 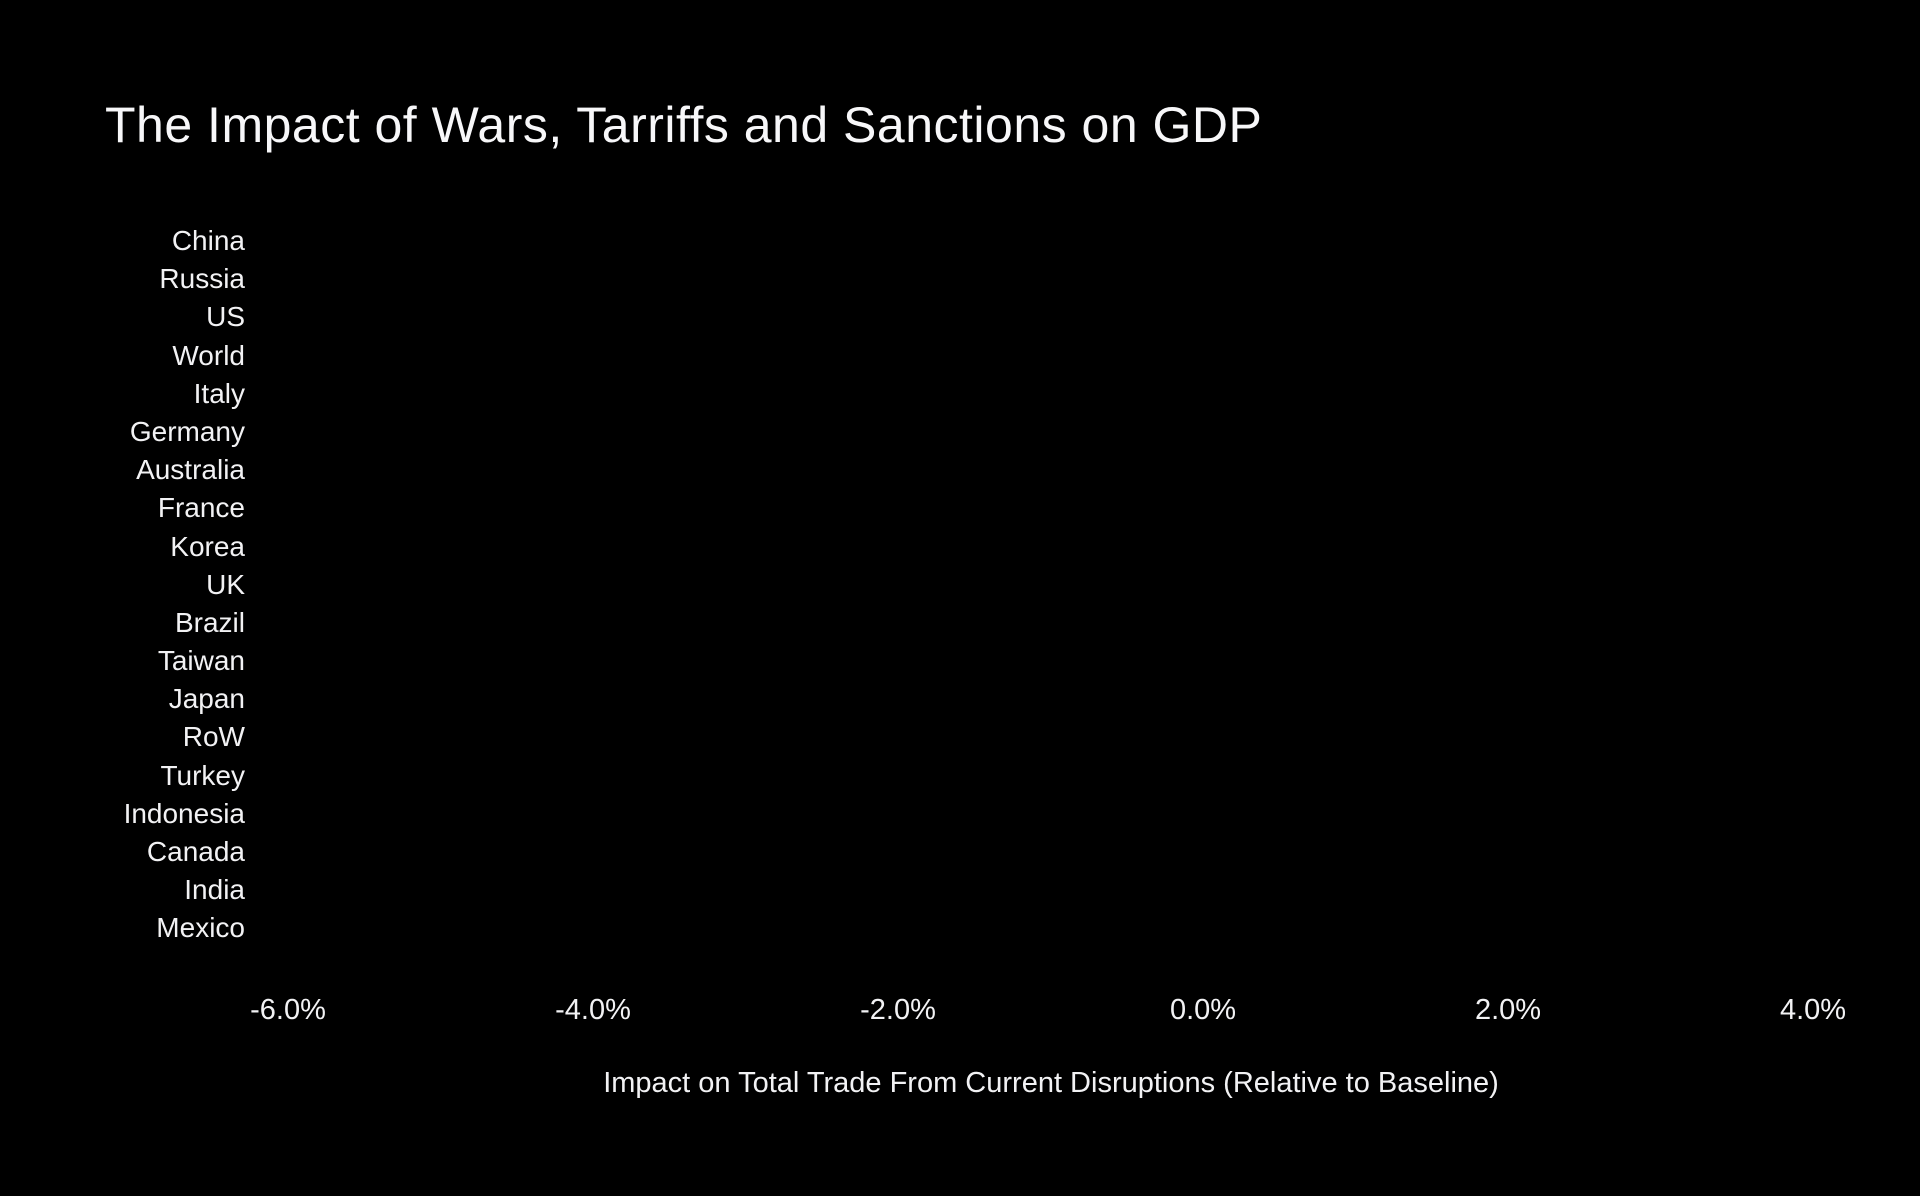 I want to click on y-axis-label: Brazil, so click(x=209, y=622).